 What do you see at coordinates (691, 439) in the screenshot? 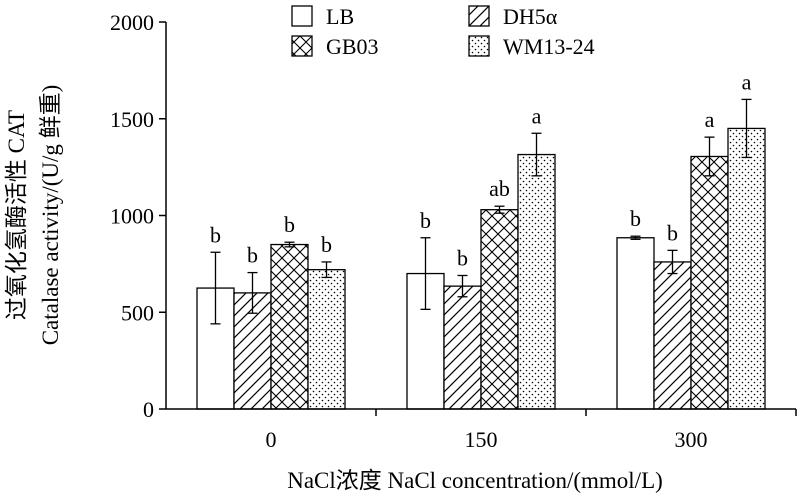
I see `x-tick-label: 300` at bounding box center [691, 439].